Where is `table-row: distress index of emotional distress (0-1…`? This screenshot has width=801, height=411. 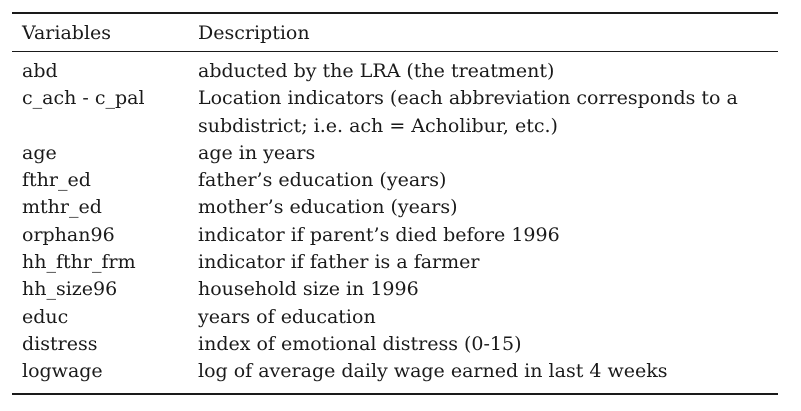 table-row: distress index of emotional distress (0-1… is located at coordinates (395, 344).